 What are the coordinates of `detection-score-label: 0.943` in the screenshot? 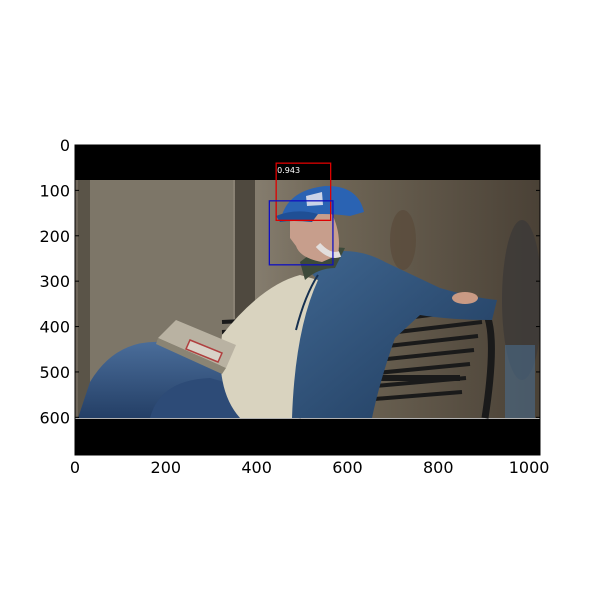 It's located at (288, 170).